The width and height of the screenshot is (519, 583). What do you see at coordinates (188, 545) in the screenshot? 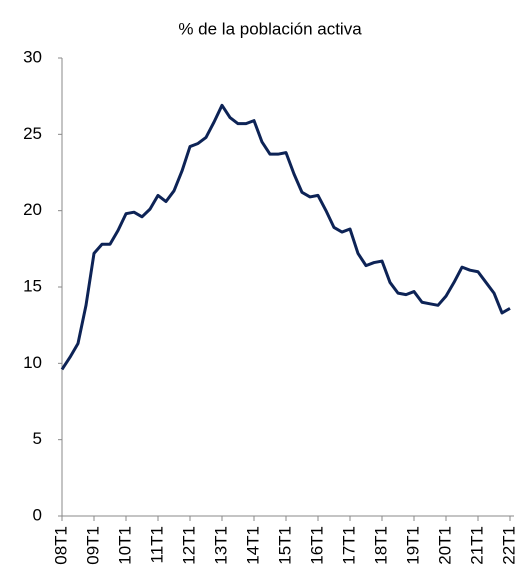
I see `x-tick-label: 12T1` at bounding box center [188, 545].